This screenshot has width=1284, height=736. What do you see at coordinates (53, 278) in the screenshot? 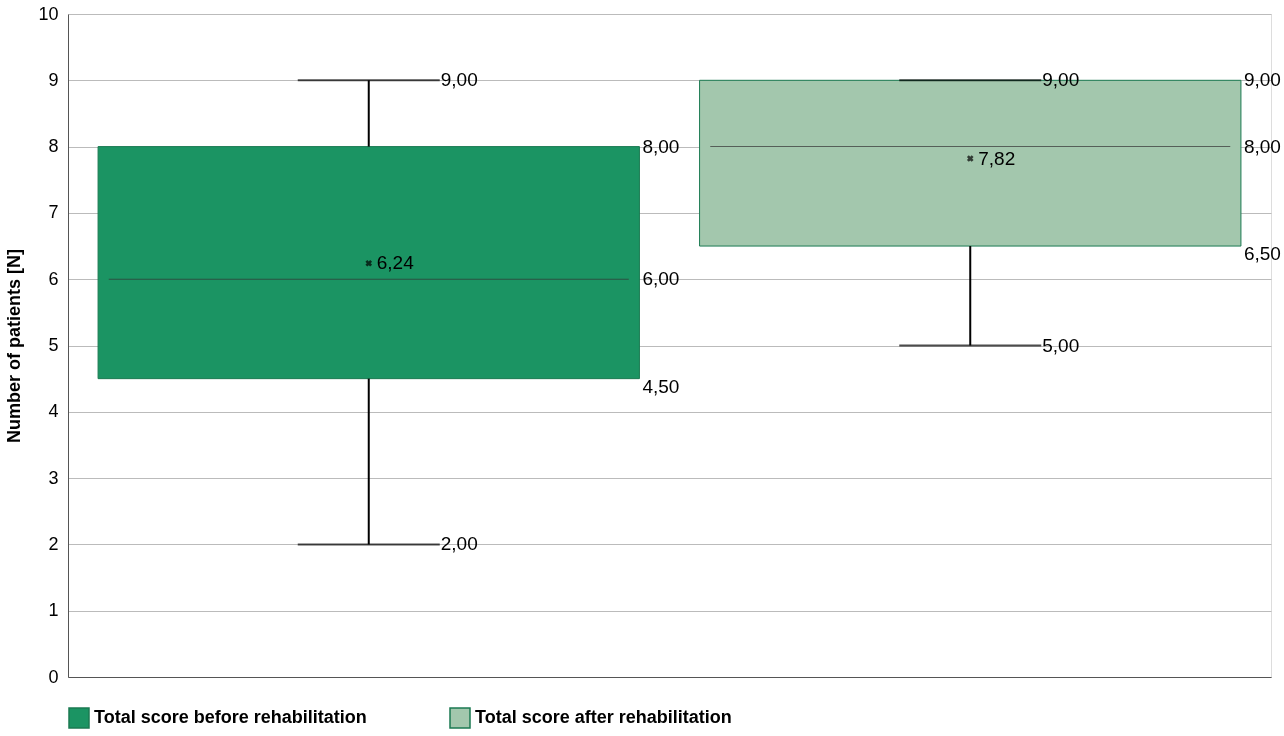
I see `y-tick-label: 6` at bounding box center [53, 278].